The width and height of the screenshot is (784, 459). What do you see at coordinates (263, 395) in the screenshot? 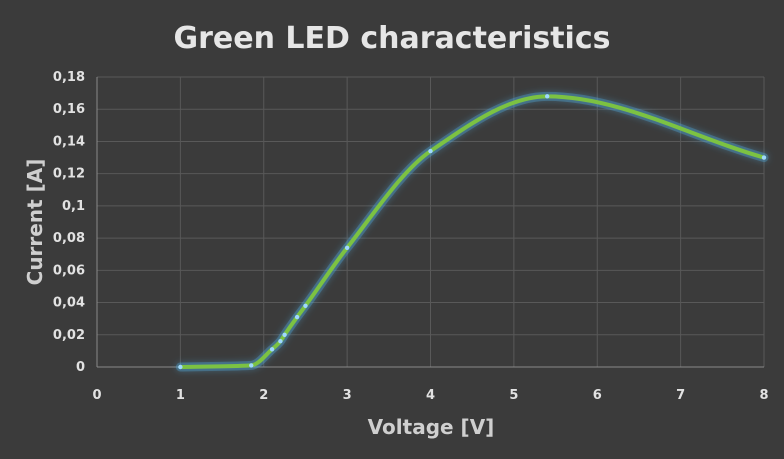
I see `x-tick-label: 2` at bounding box center [263, 395].